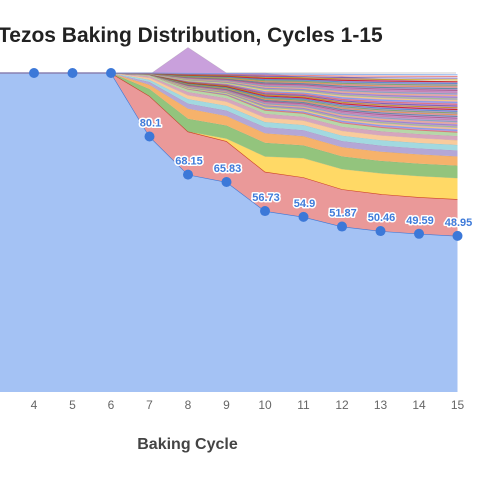 The image size is (480, 480). I want to click on x-tick-label-9: 9, so click(226, 405).